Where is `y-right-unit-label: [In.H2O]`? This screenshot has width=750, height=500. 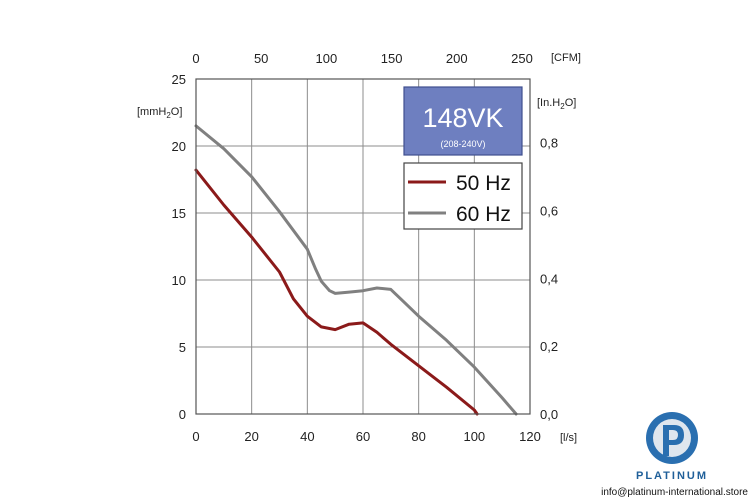 y-right-unit-label: [In.H2O] is located at coordinates (556, 104).